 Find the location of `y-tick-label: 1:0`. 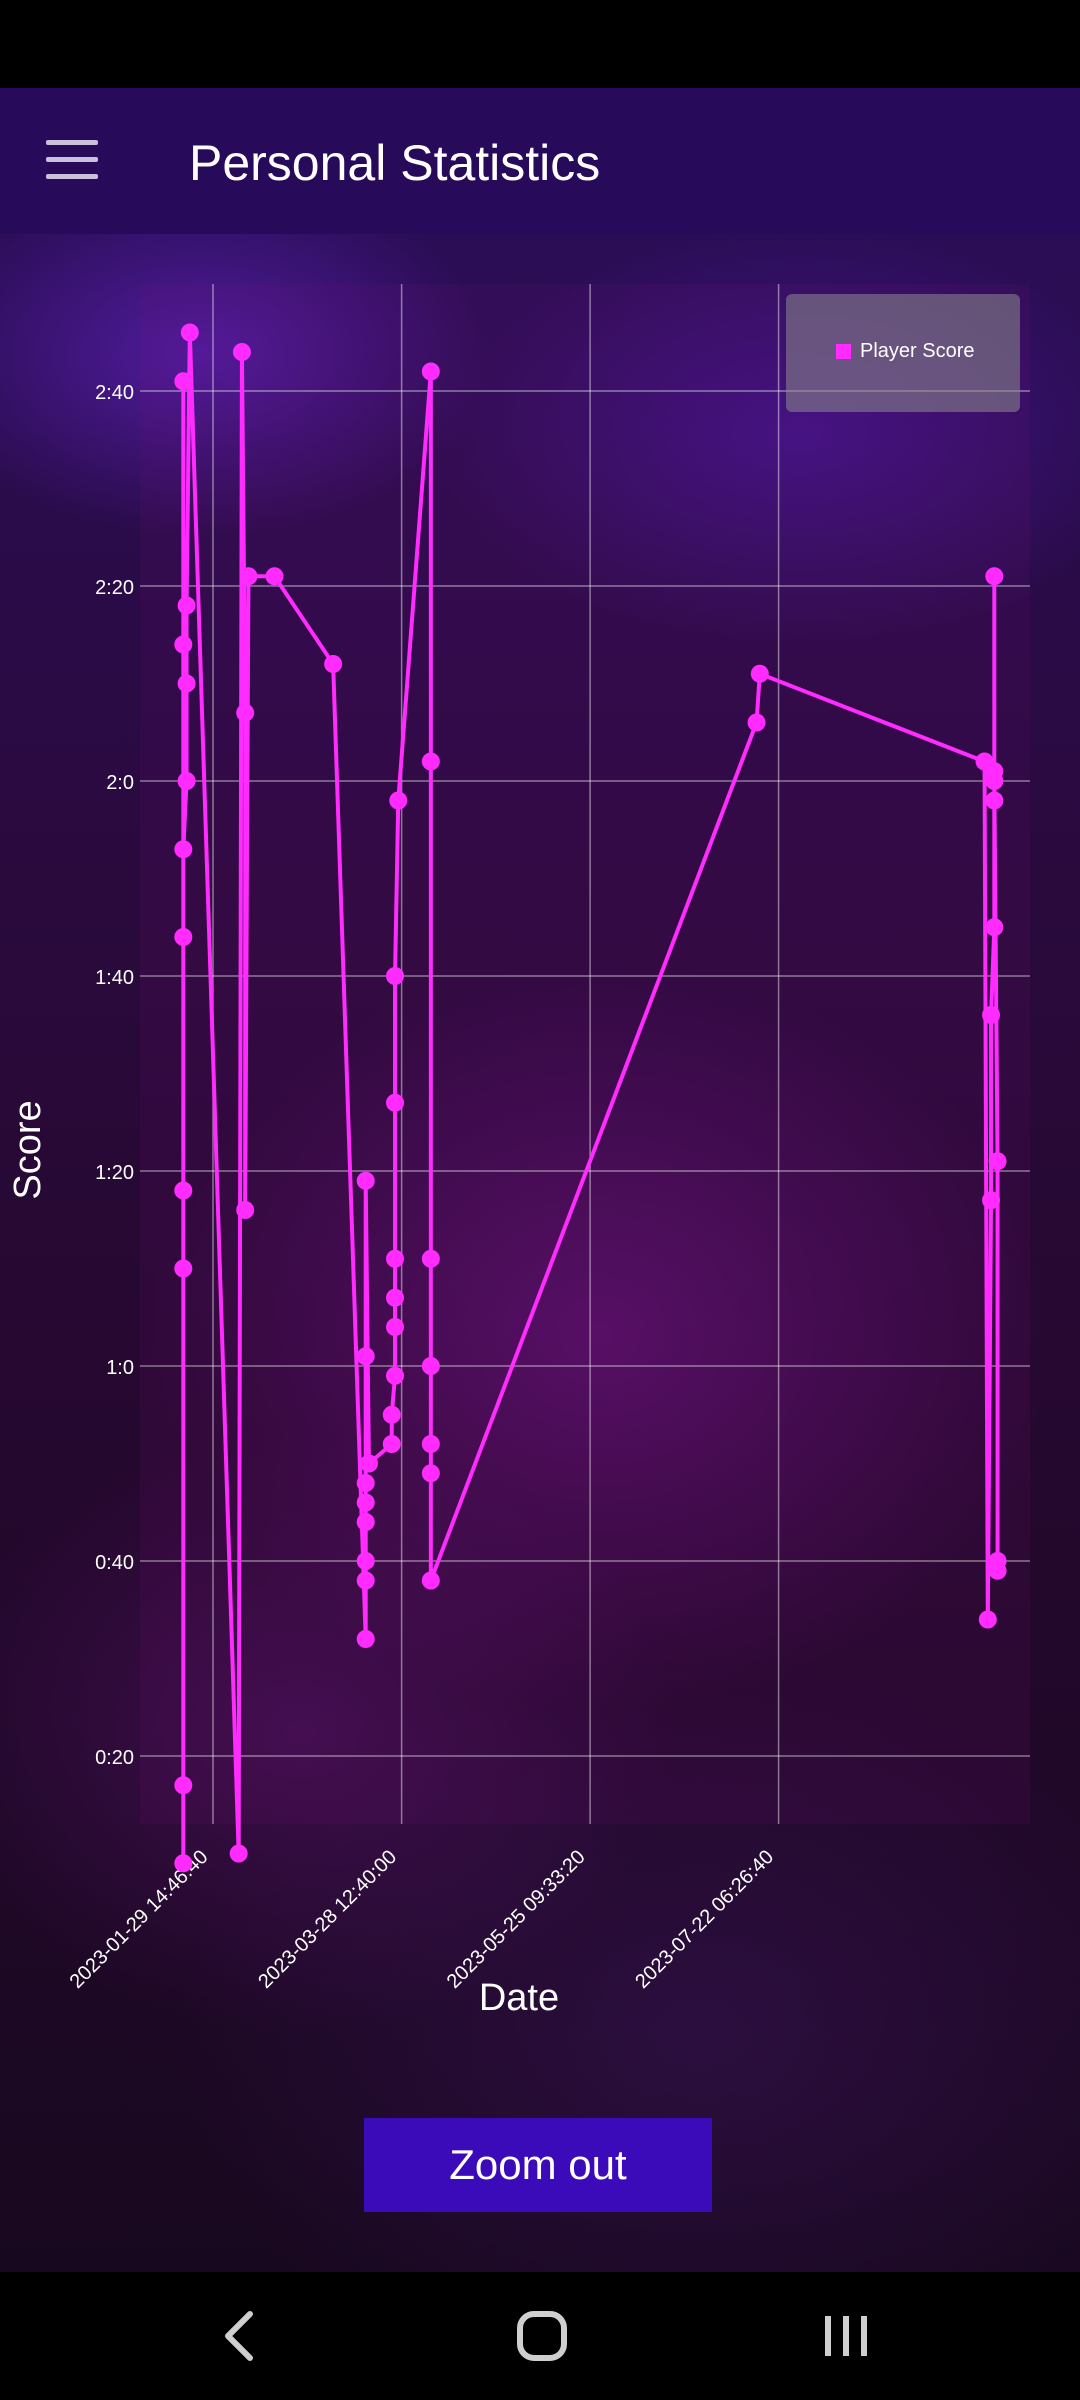

y-tick-label: 1:0 is located at coordinates (120, 1368).